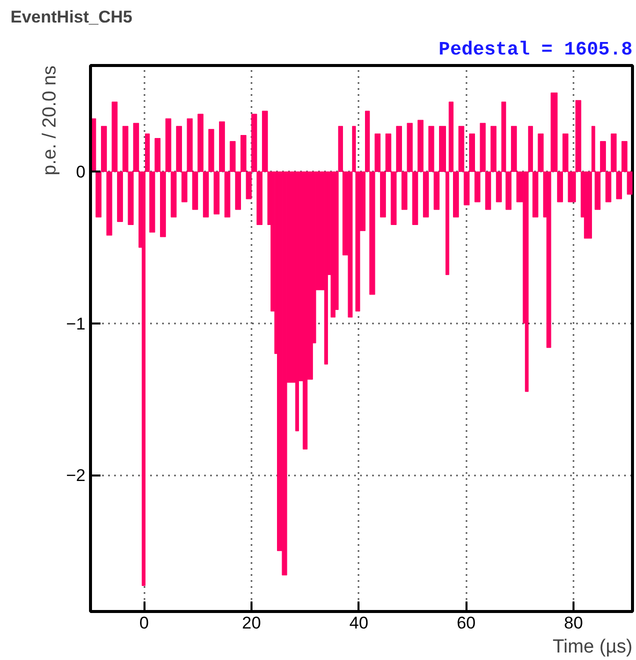 This screenshot has height=660, width=636. Describe the element at coordinates (50, 120) in the screenshot. I see `y-axis-title: p.e. / 20.0 ns` at that location.